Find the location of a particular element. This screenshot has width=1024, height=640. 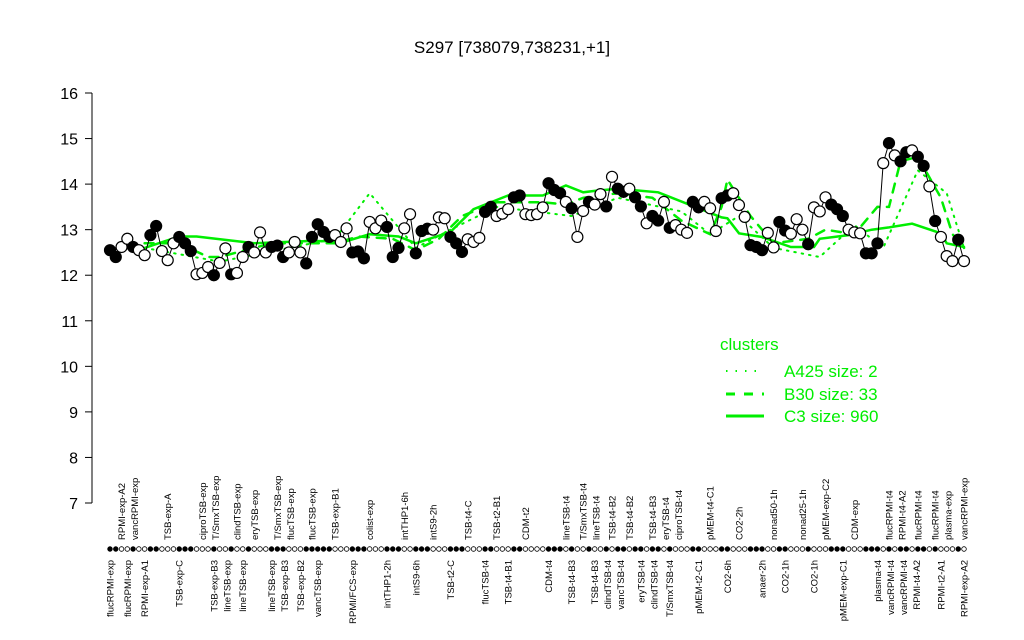

sample-label-top: ciproTSB-t4 is located at coordinates (679, 515).